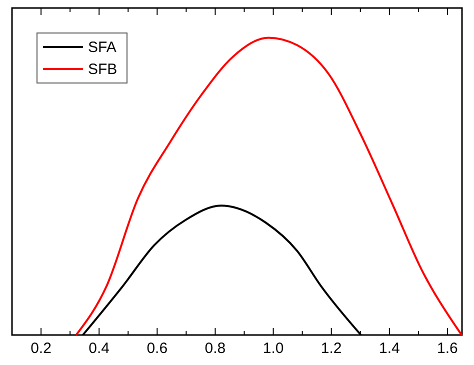  What do you see at coordinates (103, 69) in the screenshot?
I see `legend-label: SFB` at bounding box center [103, 69].